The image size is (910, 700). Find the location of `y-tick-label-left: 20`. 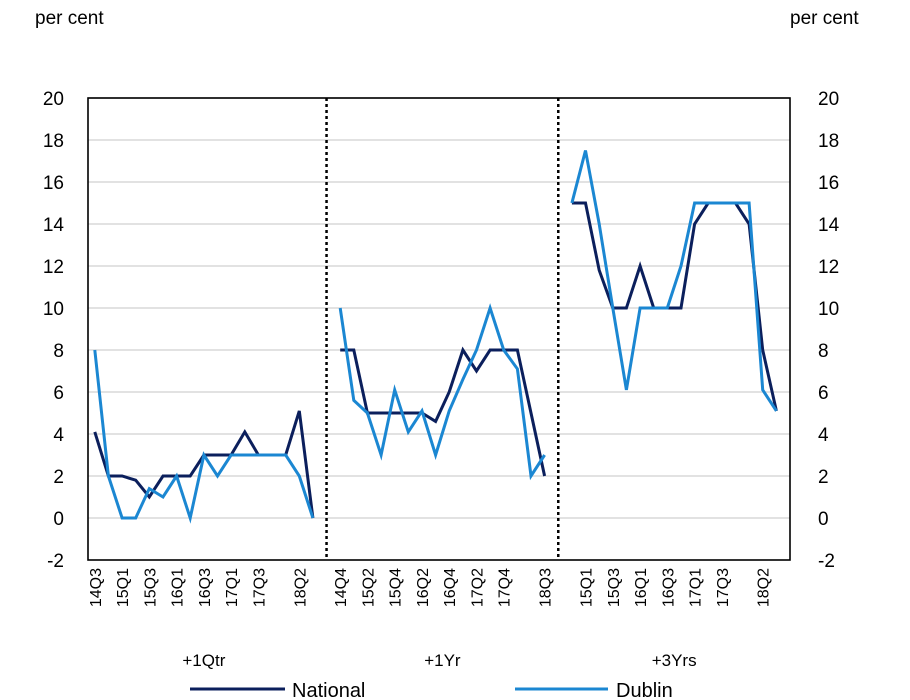

y-tick-label-left: 20 is located at coordinates (53, 99).